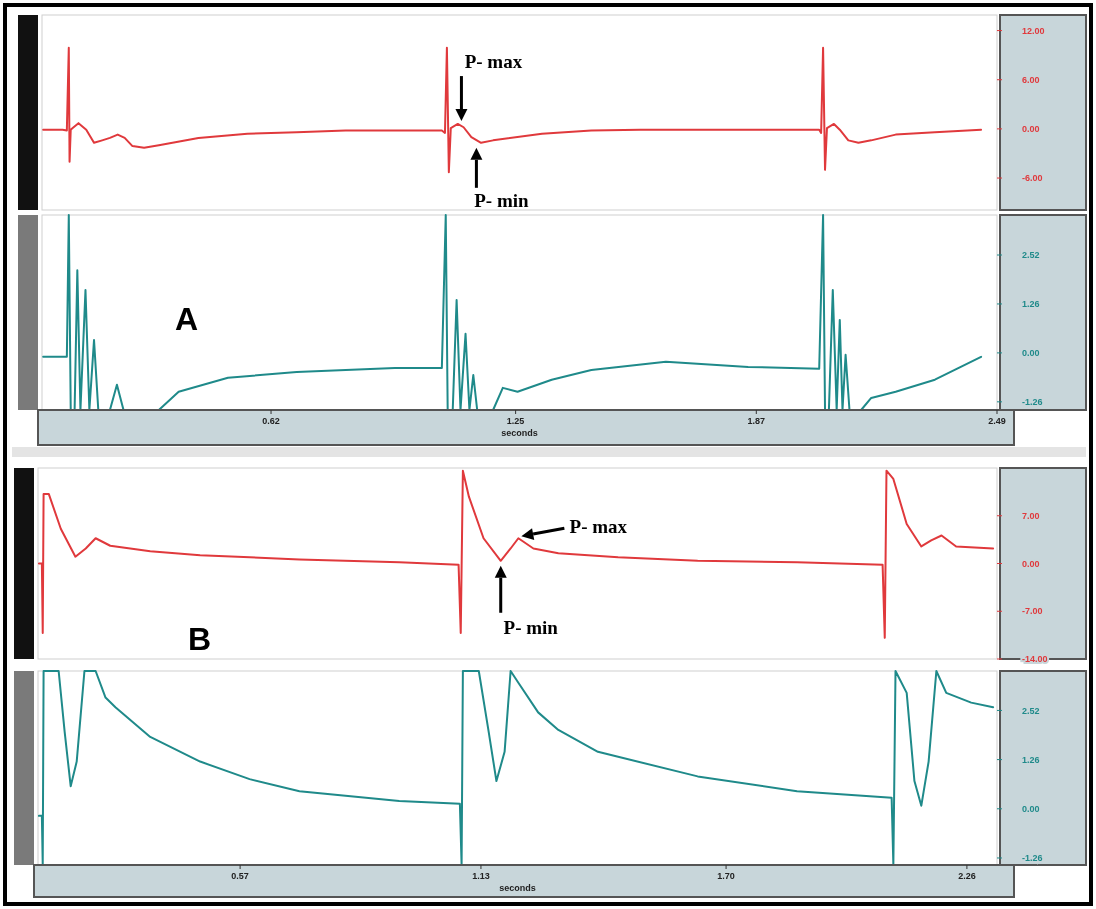 The height and width of the screenshot is (909, 1096). What do you see at coordinates (200, 639) in the screenshot?
I see `annotation: B` at bounding box center [200, 639].